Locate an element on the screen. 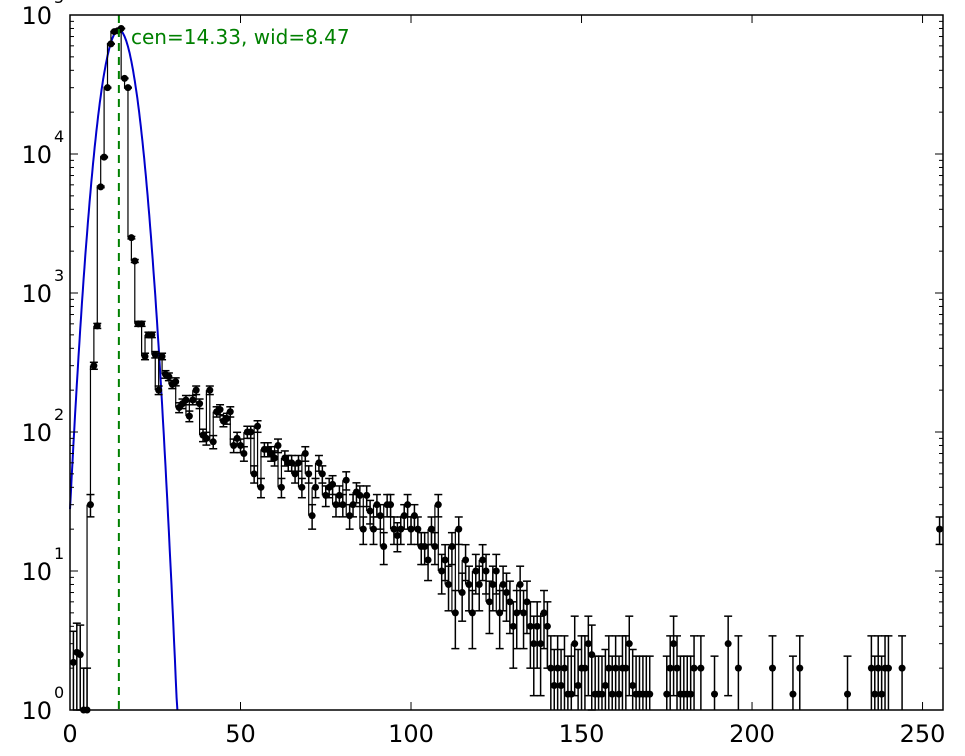  y-tick-label-exponent: 5 is located at coordinates (59, 3).